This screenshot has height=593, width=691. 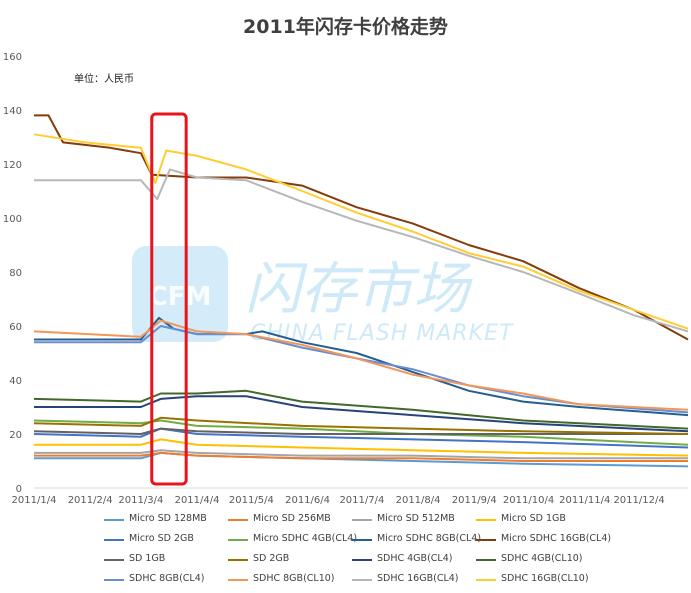 I want to click on x-tick-label: 2011/4/4, so click(x=197, y=500).